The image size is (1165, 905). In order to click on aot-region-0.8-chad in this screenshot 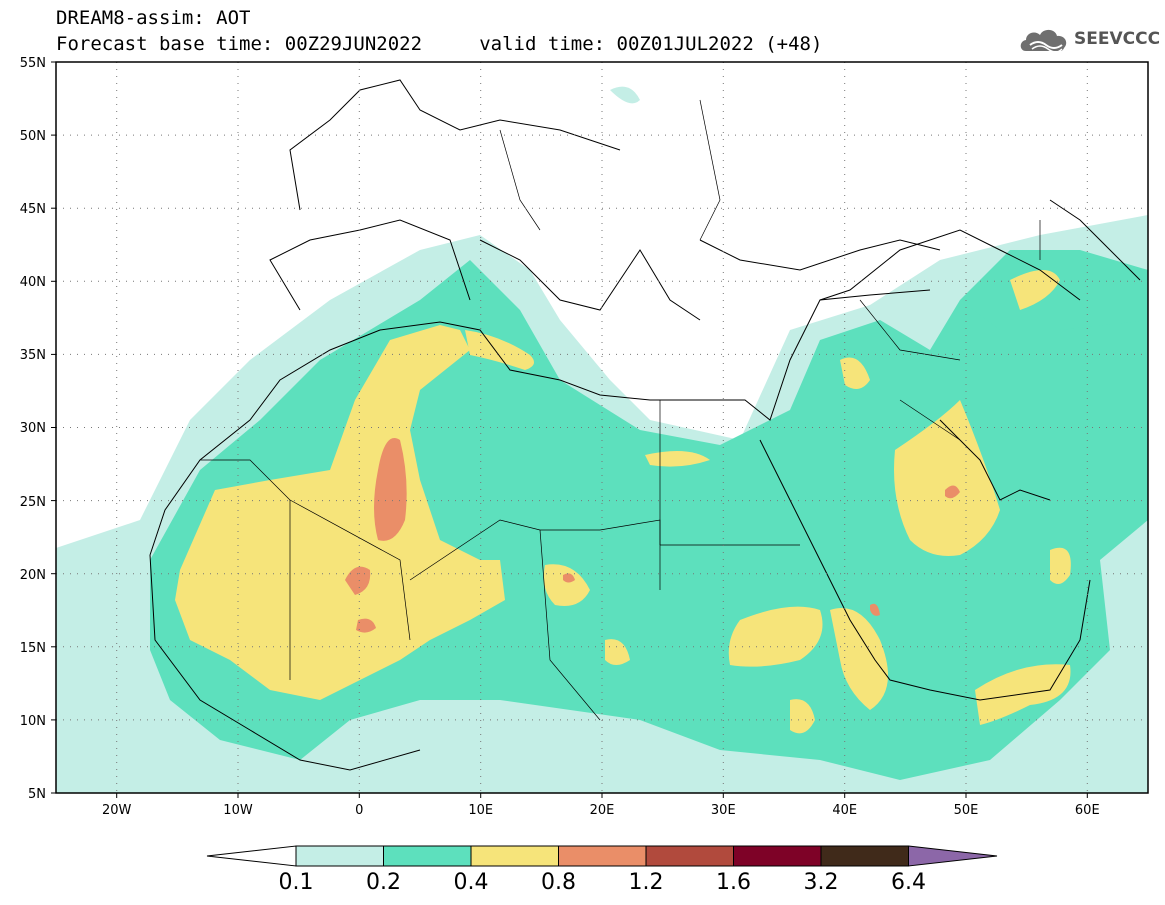, I will do `click(569, 578)`.